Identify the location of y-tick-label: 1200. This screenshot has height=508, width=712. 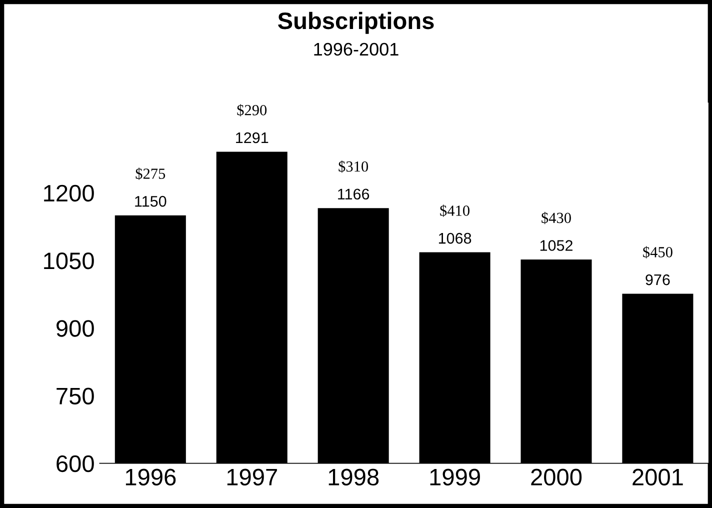
(69, 193).